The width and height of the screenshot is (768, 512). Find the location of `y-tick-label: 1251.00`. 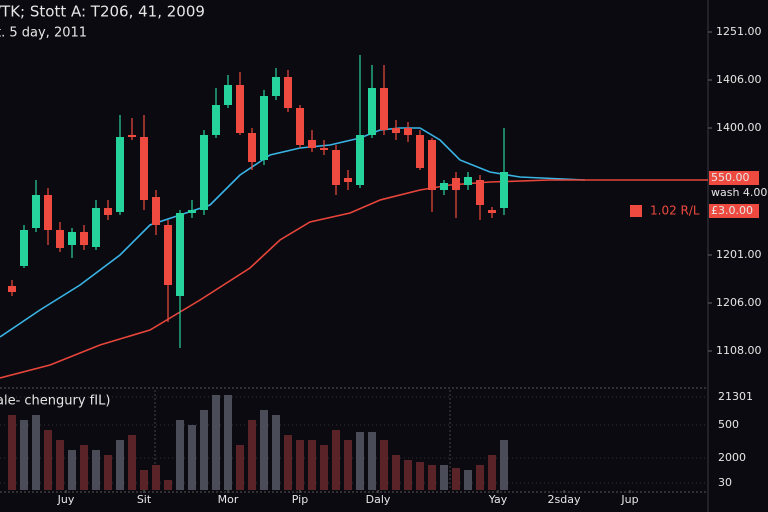

y-tick-label: 1251.00 is located at coordinates (739, 31).